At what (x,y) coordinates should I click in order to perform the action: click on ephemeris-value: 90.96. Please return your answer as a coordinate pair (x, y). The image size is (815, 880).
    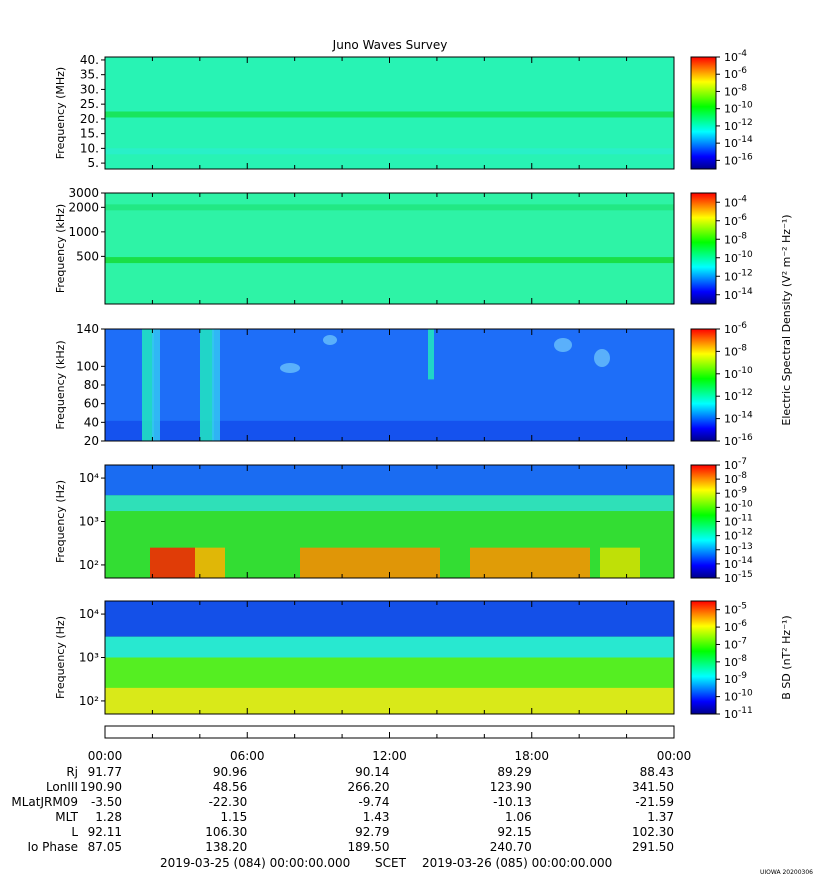
    Looking at the image, I should click on (230, 772).